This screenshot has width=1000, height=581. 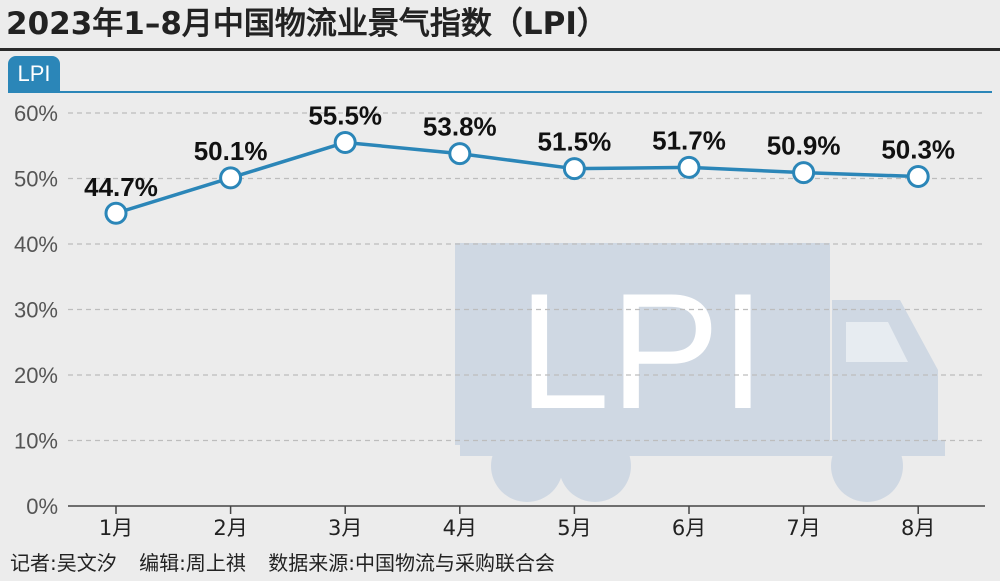 What do you see at coordinates (230, 528) in the screenshot?
I see `x-tick-label: 2月` at bounding box center [230, 528].